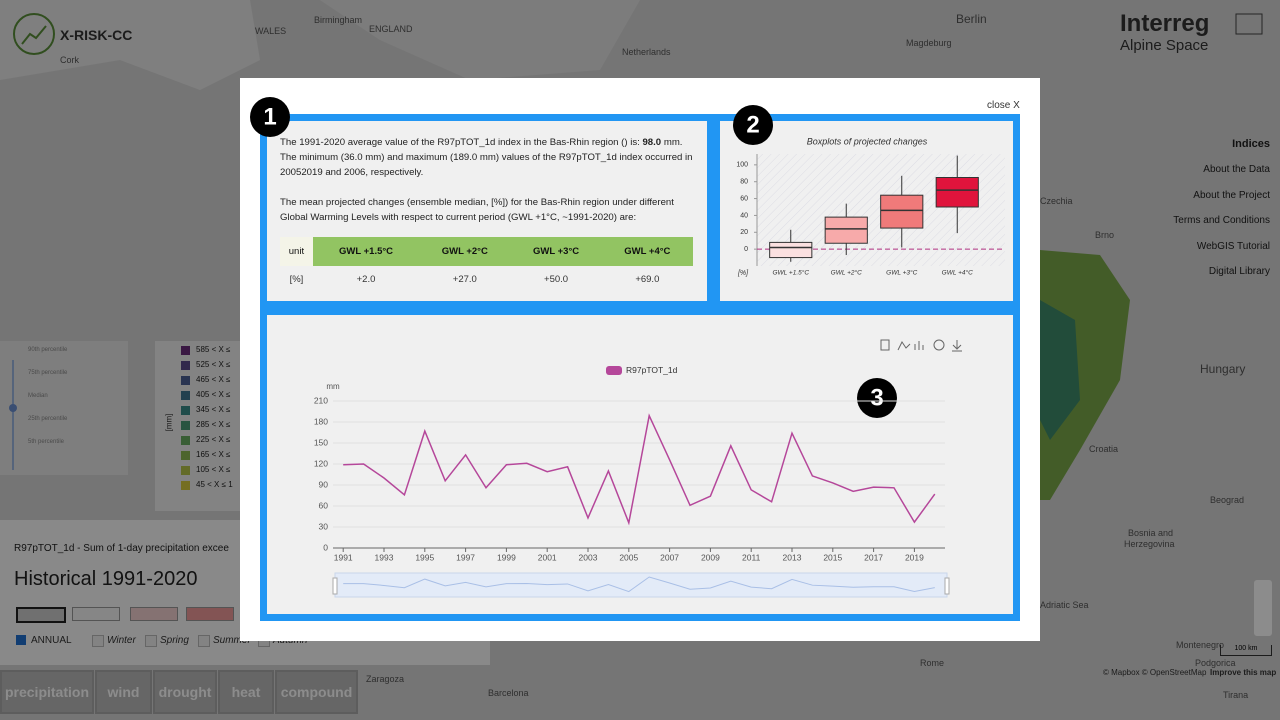  Describe the element at coordinates (647, 279) in the screenshot. I see `table-cell: +69.0` at that location.